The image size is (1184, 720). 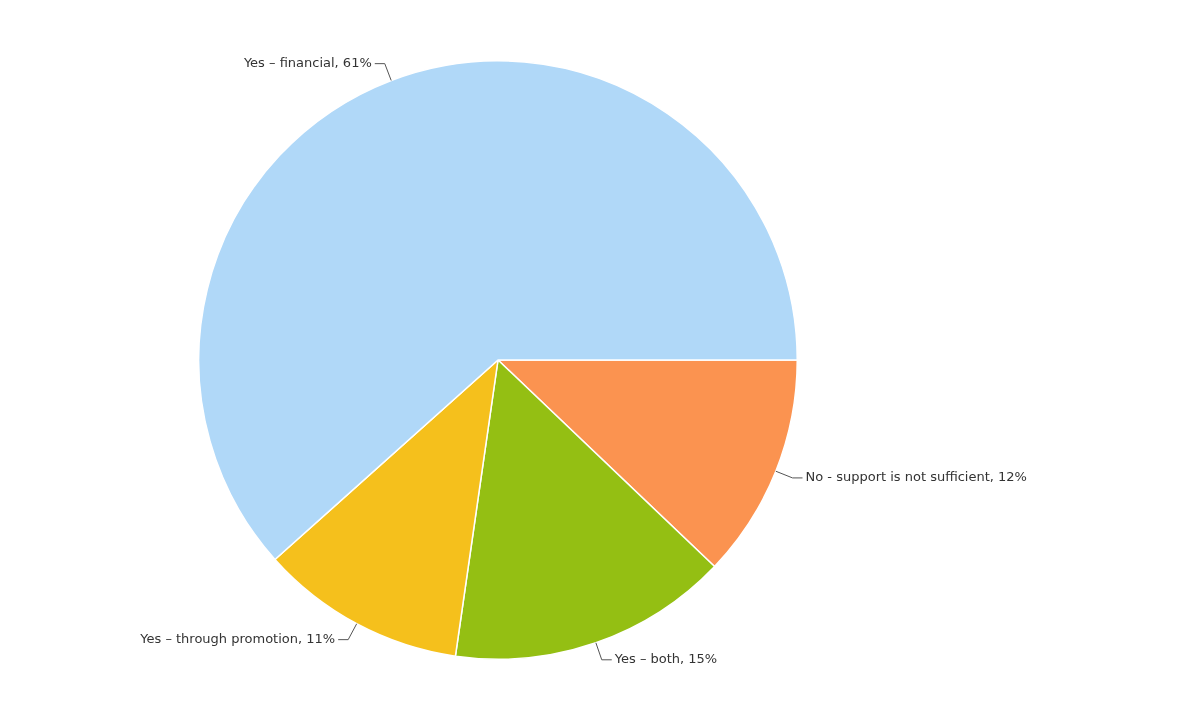 I want to click on slice-label: No - support is not sufficient, 12%, so click(x=916, y=477).